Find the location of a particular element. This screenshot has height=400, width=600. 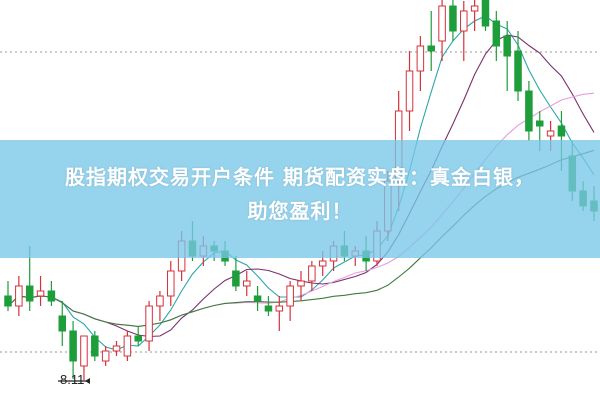

banner-title-line2: 助您盈利！ is located at coordinates (300, 211).